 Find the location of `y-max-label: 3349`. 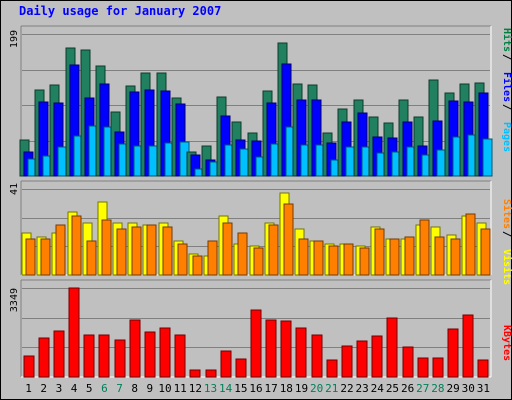

y-max-label: 3349 is located at coordinates (14, 300).